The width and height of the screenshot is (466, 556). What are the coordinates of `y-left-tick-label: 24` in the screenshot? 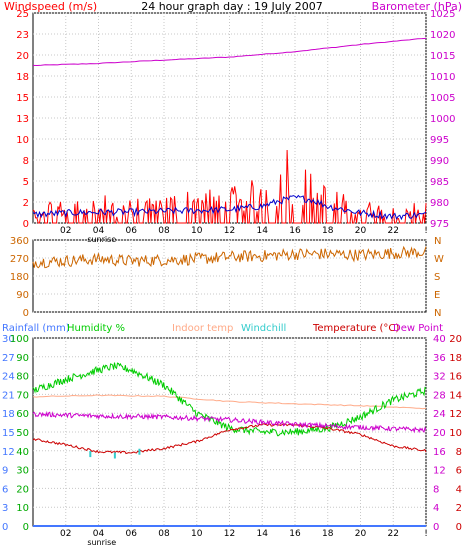 It's located at (8, 377).